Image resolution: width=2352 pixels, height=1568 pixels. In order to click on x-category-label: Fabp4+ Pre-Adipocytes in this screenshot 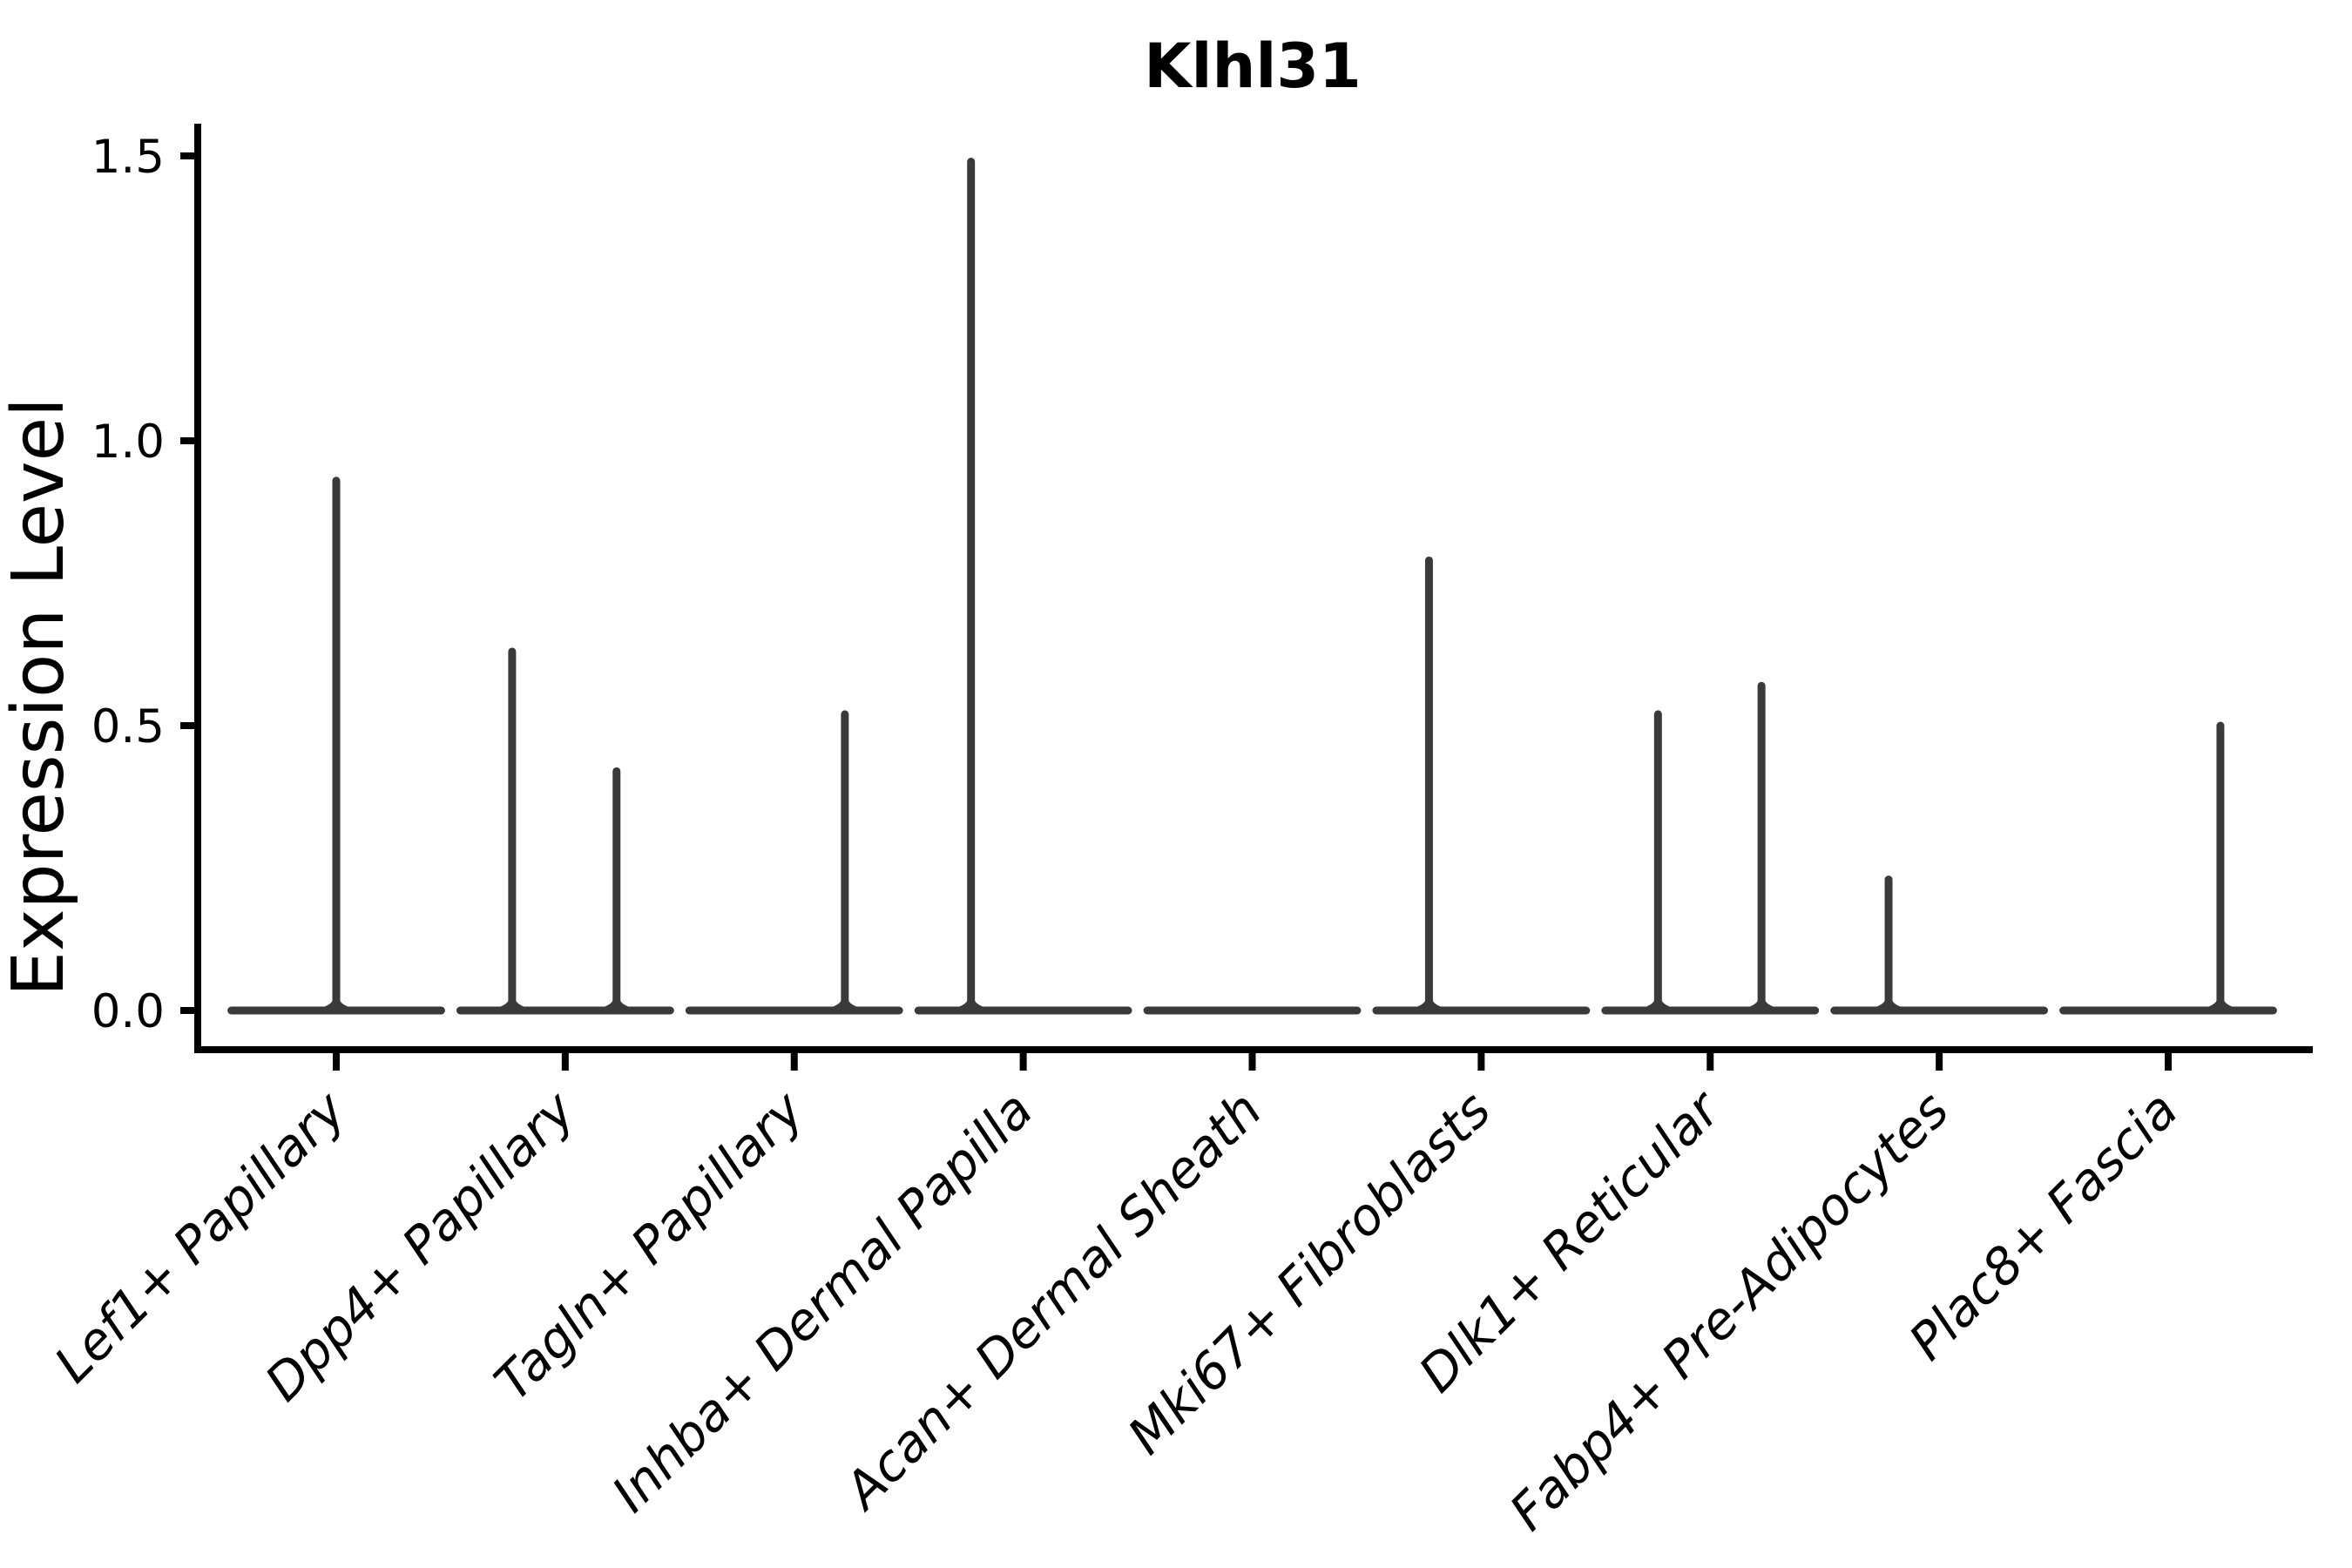, I will do `click(1729, 1311)`.